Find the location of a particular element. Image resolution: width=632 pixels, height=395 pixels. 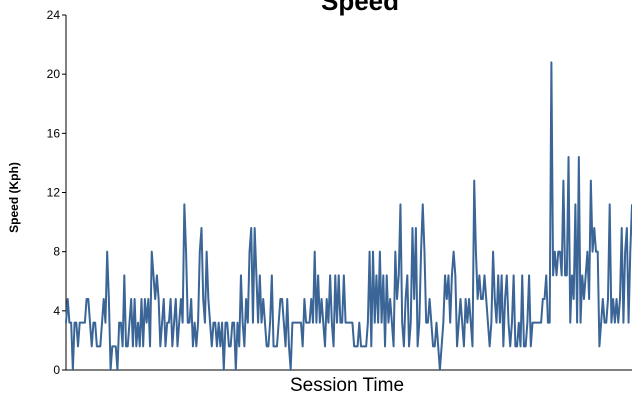

chart-title: Speed is located at coordinates (360, 8).